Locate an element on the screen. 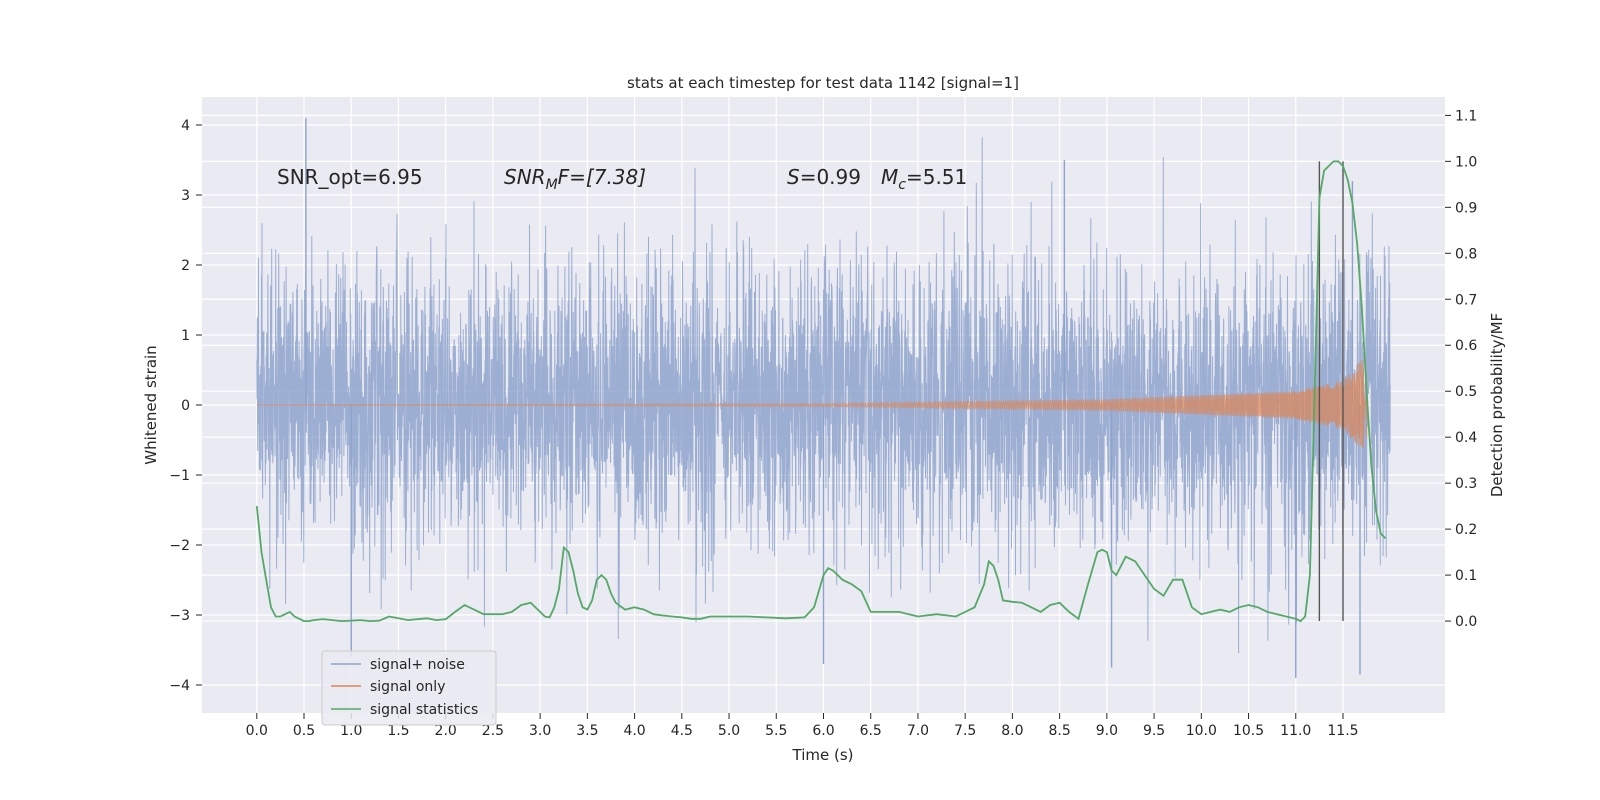  y-axis-left: 4 3 2 1 0 −1 −2 −3 −4 is located at coordinates (185, 406).